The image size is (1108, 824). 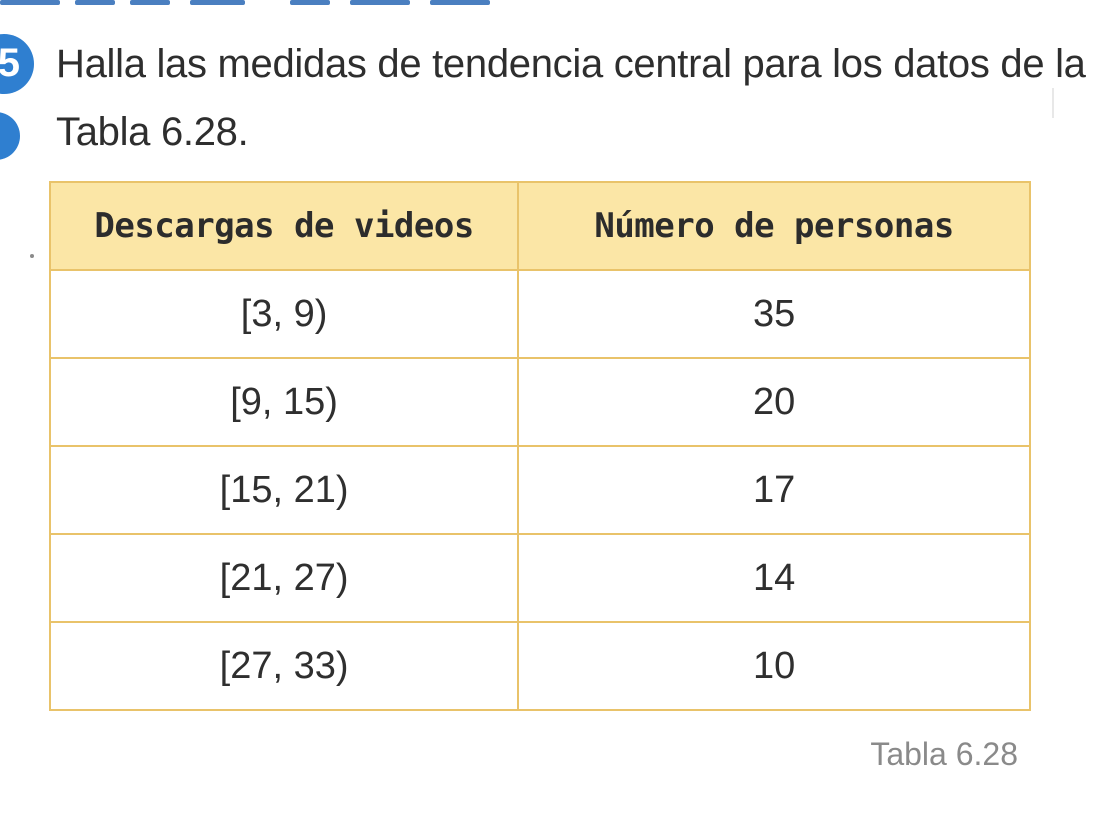 I want to click on margin-dot, so click(x=32, y=256).